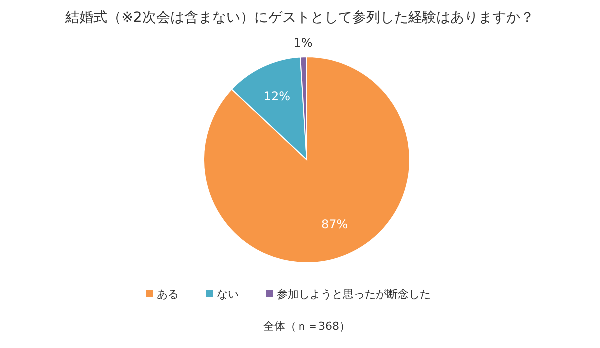 The width and height of the screenshot is (600, 348). What do you see at coordinates (168, 294) in the screenshot?
I see `legend-label: ある` at bounding box center [168, 294].